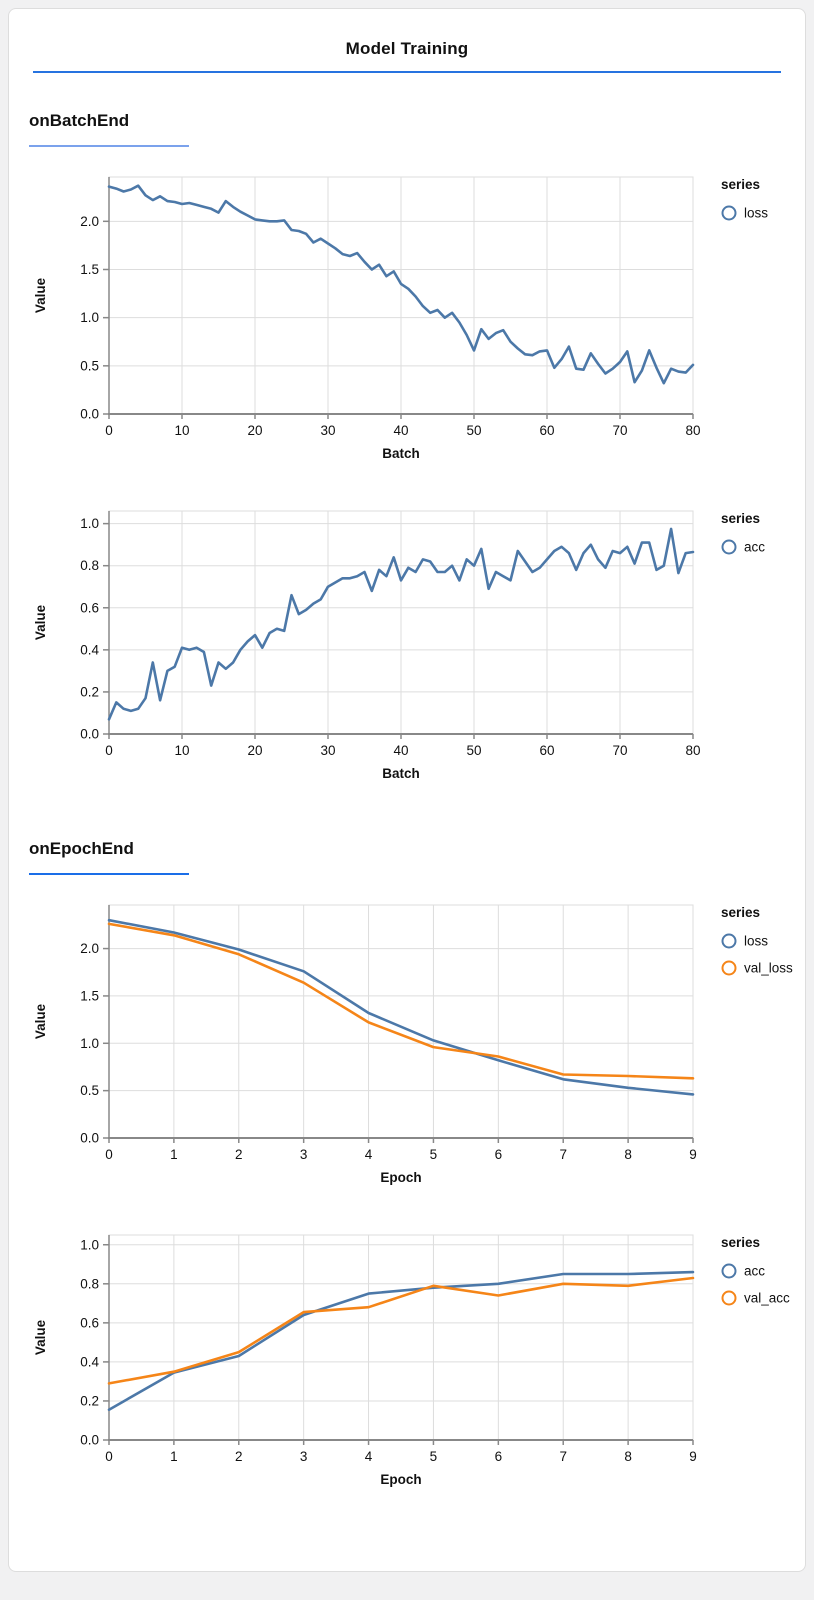 This screenshot has height=1600, width=814. Describe the element at coordinates (400, 430) in the screenshot. I see `x-tick-label: 40` at that location.